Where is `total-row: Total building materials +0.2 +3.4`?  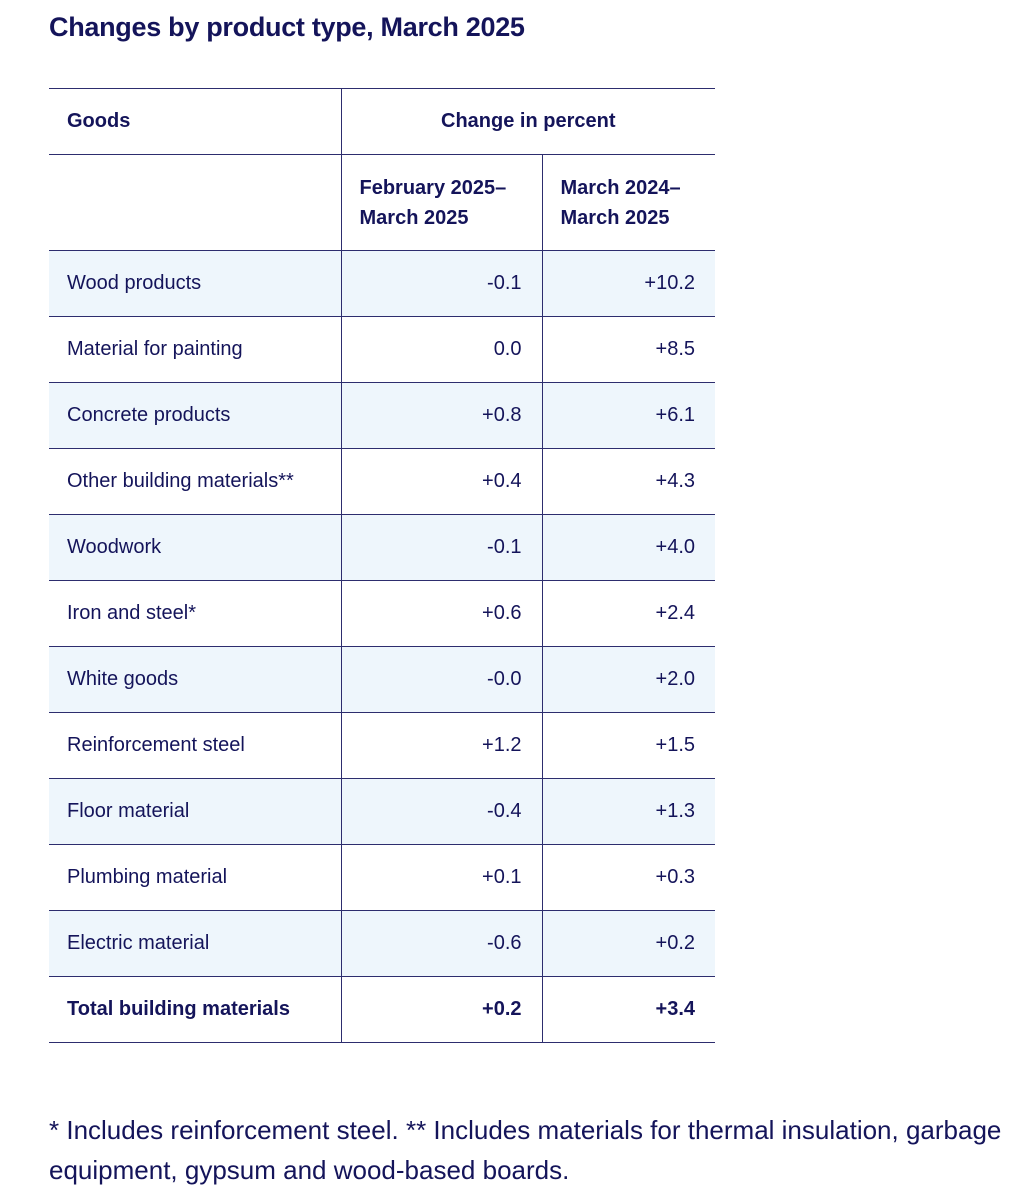
total-row: Total building materials +0.2 +3.4 is located at coordinates (382, 1009).